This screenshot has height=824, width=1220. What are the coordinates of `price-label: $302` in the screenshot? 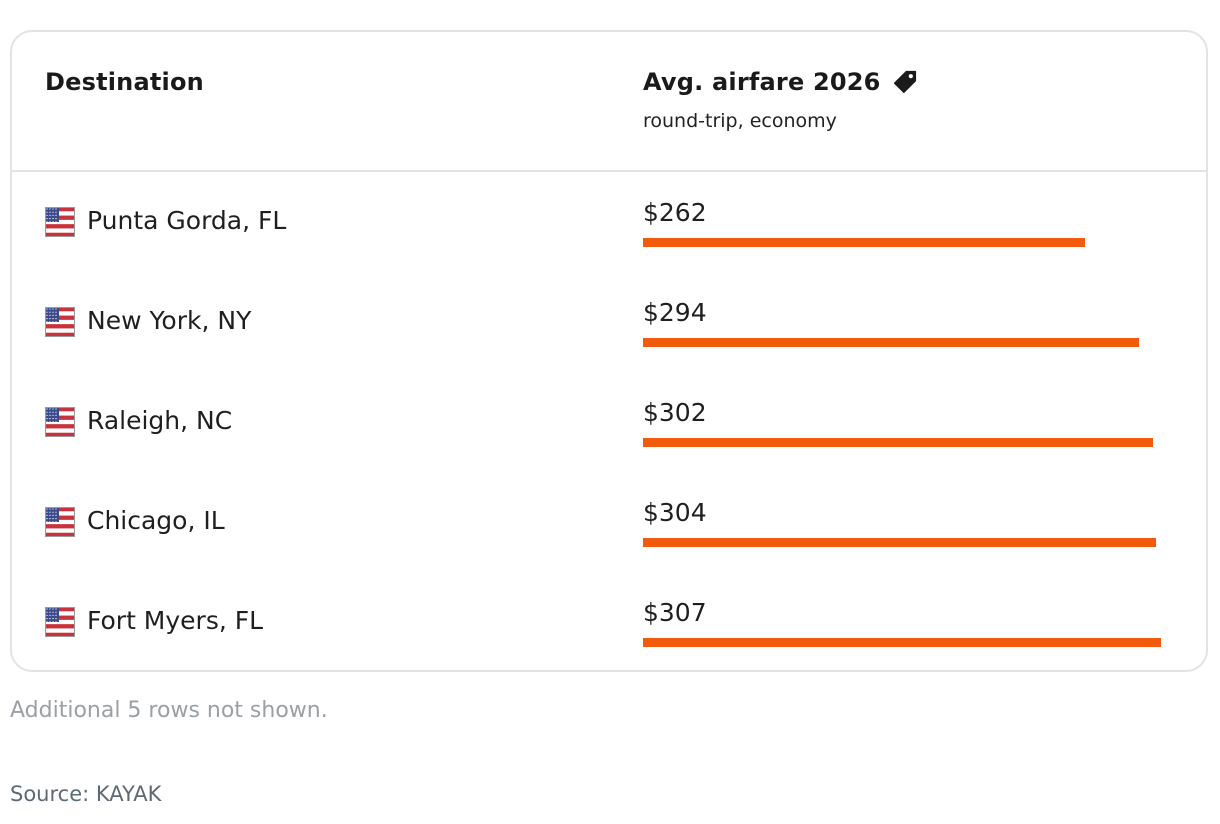 It's located at (675, 412).